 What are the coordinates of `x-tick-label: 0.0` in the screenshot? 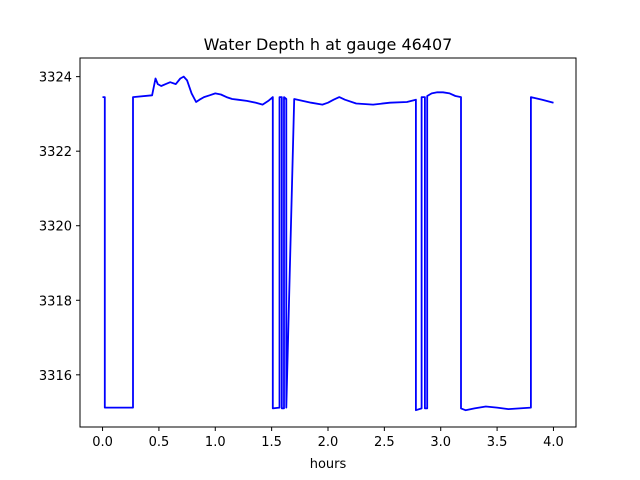 It's located at (102, 442).